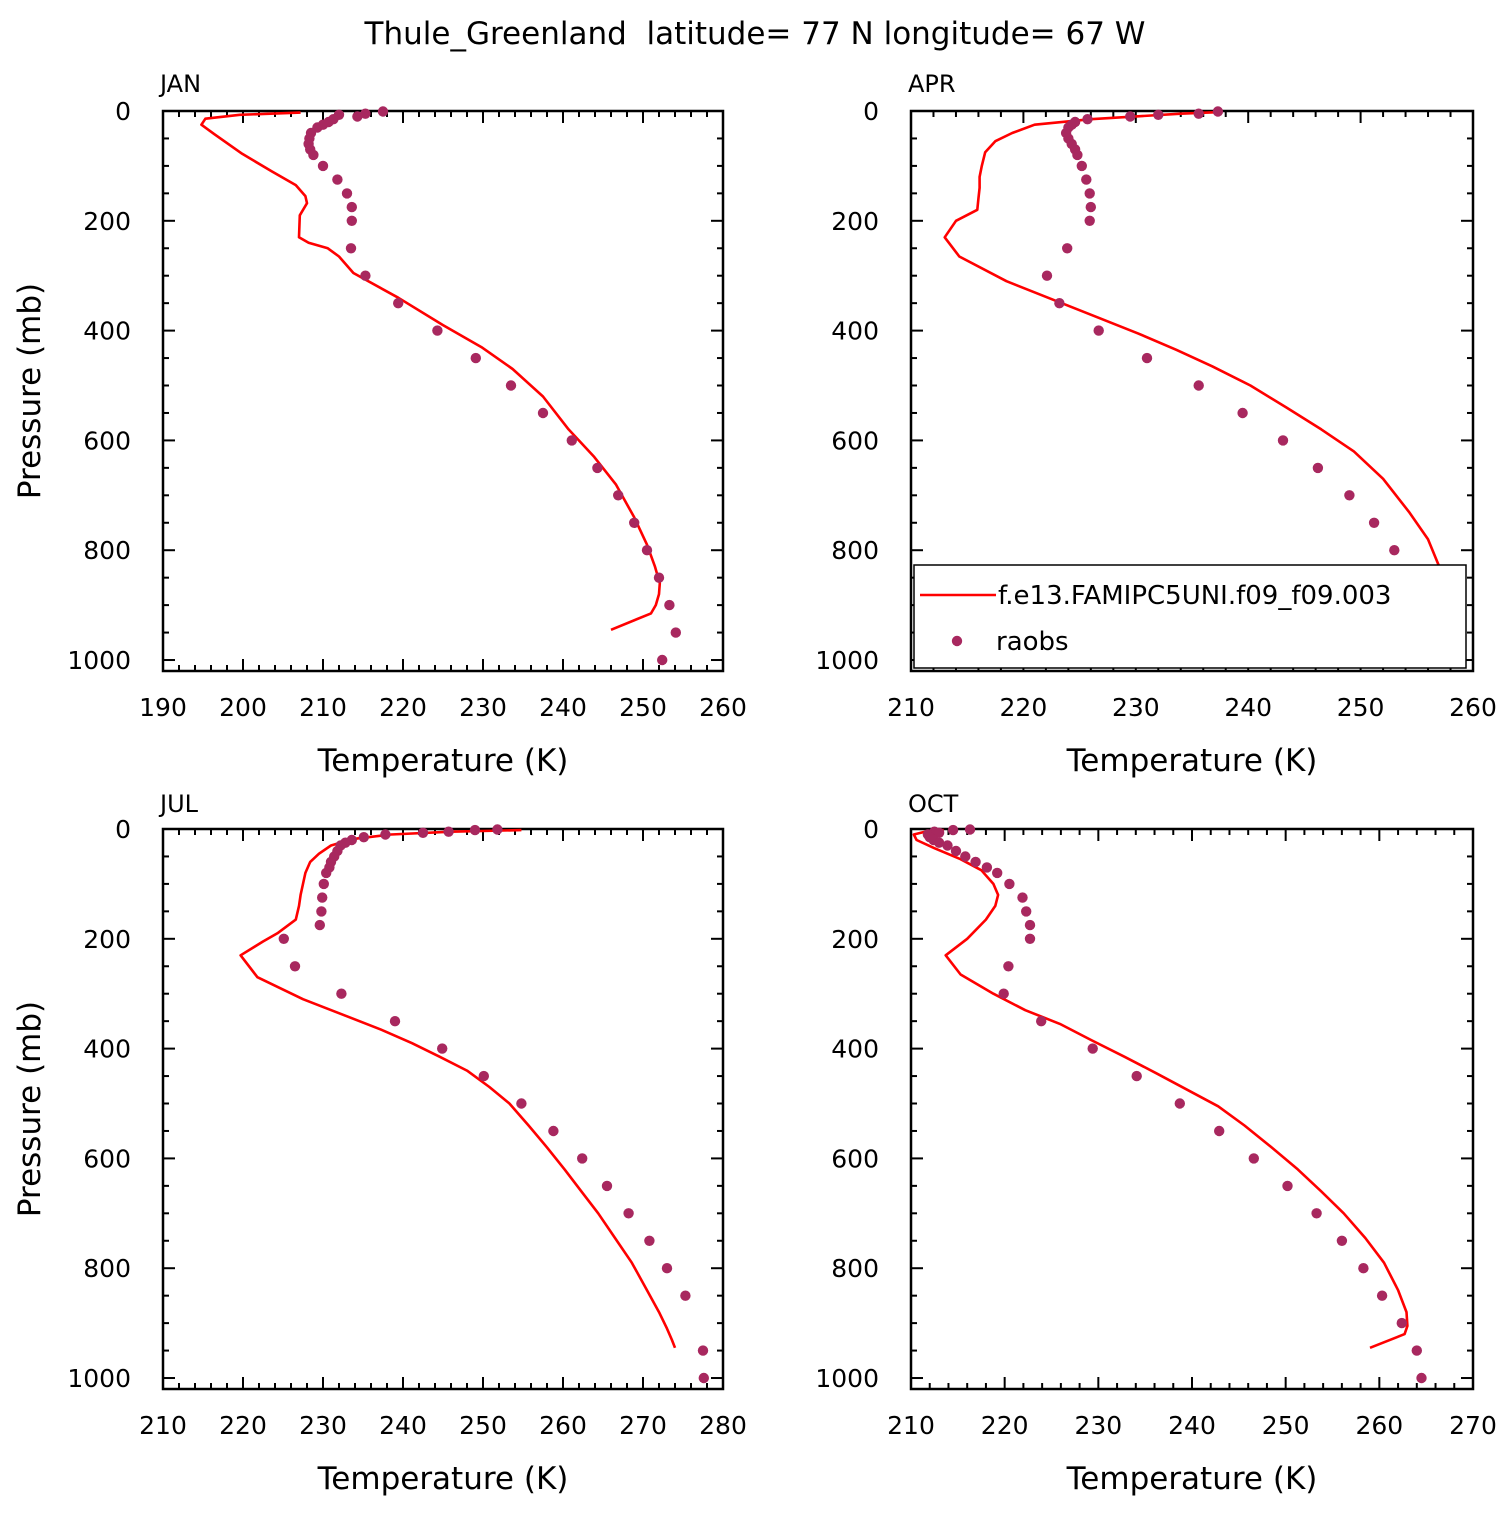  Describe the element at coordinates (933, 804) in the screenshot. I see `panel-title: OCT` at that location.